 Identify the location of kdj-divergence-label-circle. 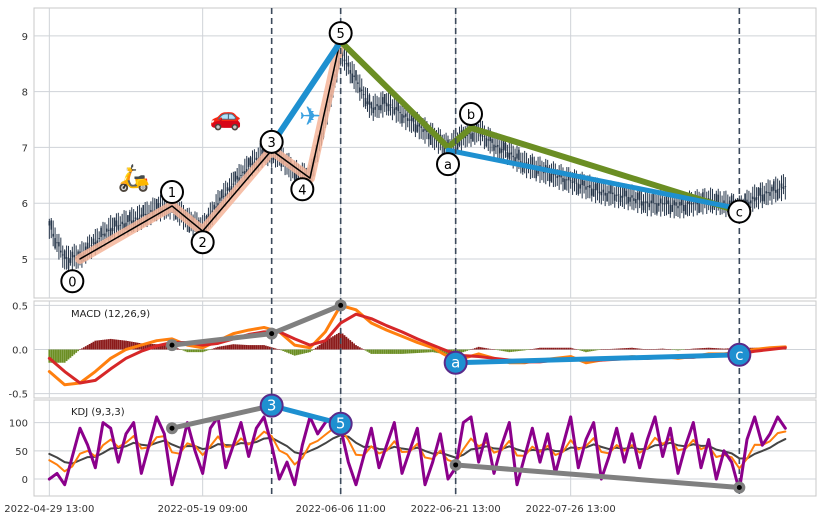
(271, 405).